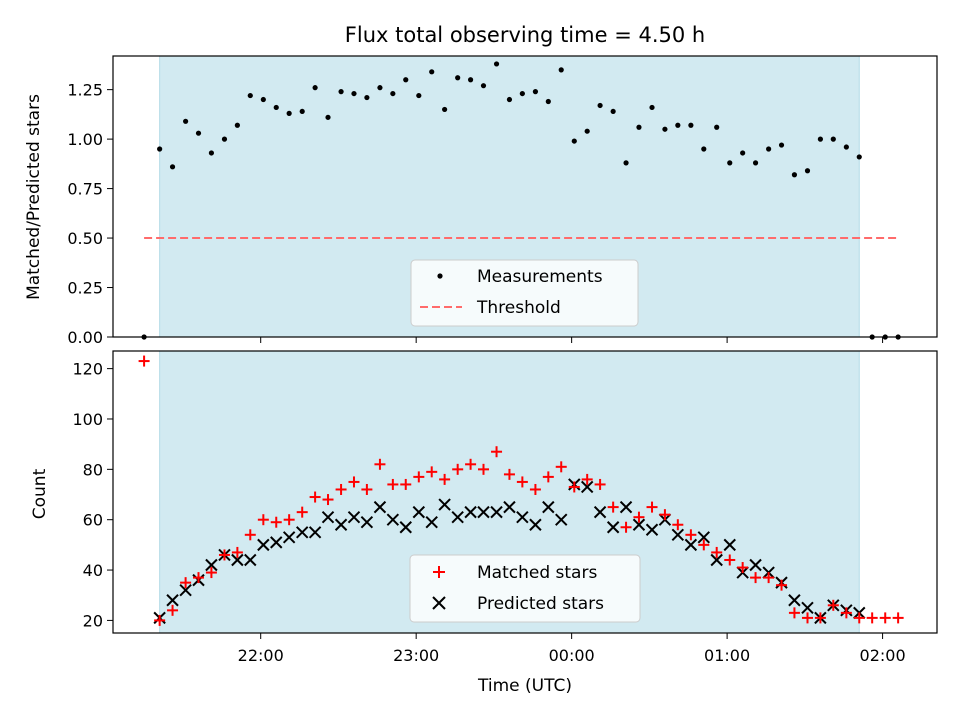 This screenshot has width=960, height=720. What do you see at coordinates (85, 337) in the screenshot?
I see `ratio-y-tick-label: 0.00` at bounding box center [85, 337].